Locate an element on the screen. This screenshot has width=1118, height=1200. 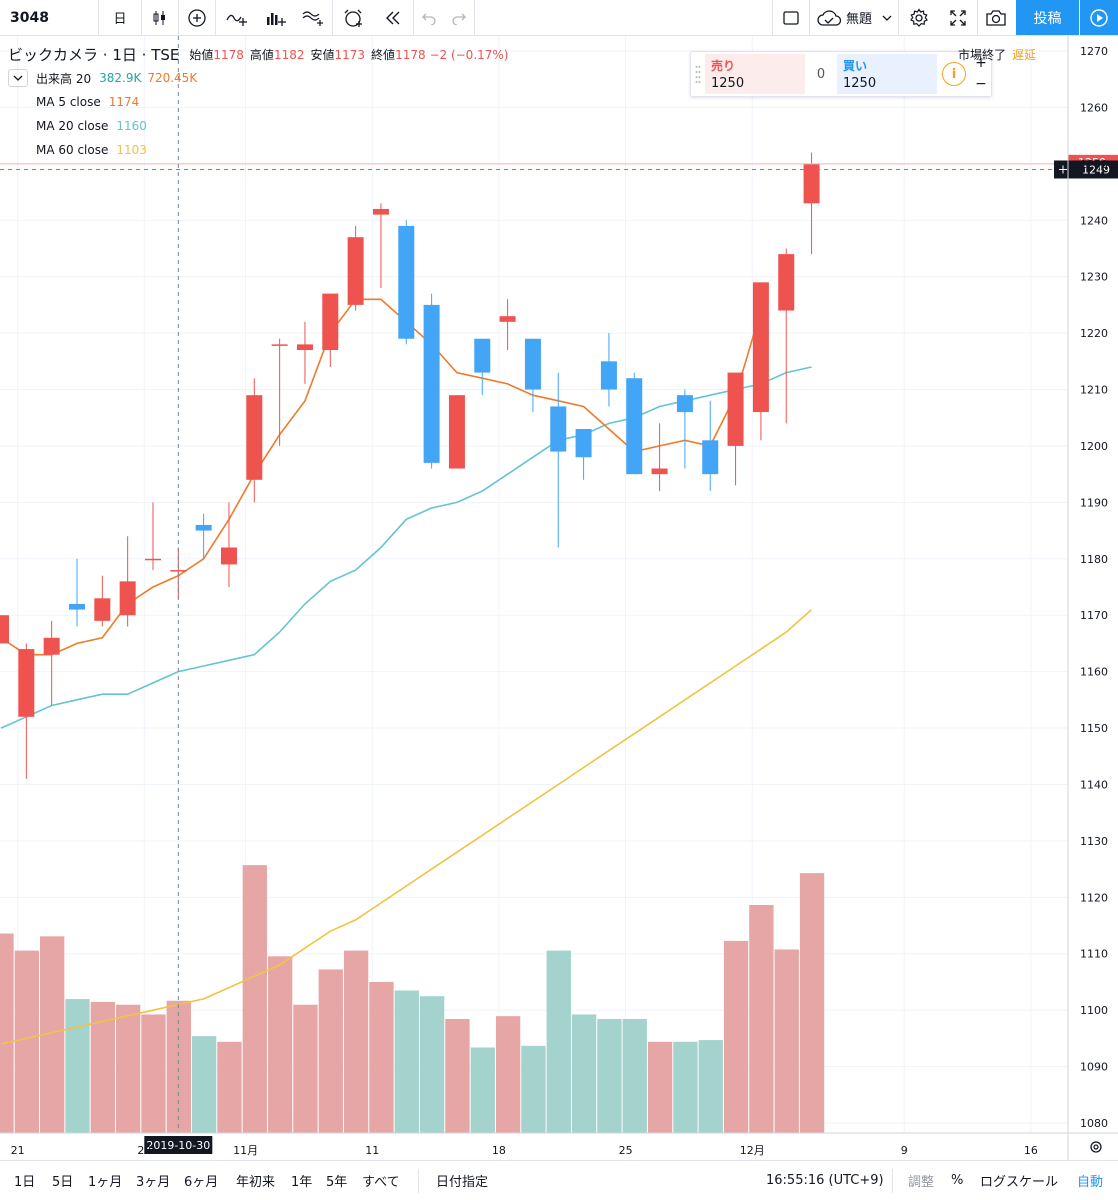
price-tick-label: 1220 is located at coordinates (1094, 333).